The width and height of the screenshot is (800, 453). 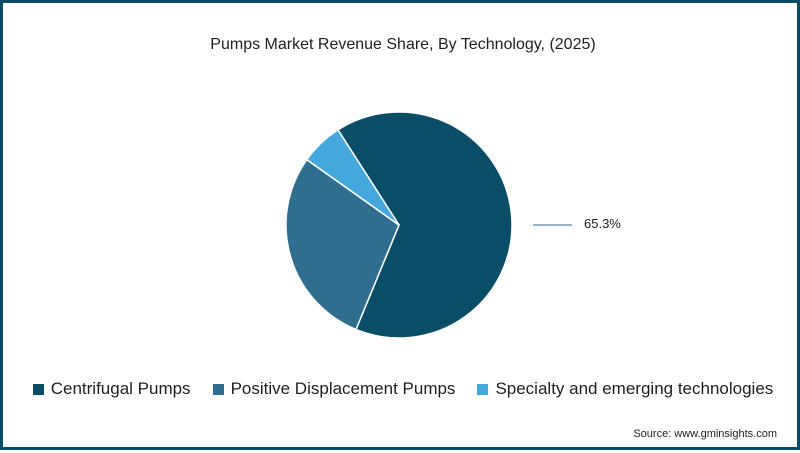 What do you see at coordinates (343, 388) in the screenshot?
I see `legend-label: Positive Displacement Pumps` at bounding box center [343, 388].